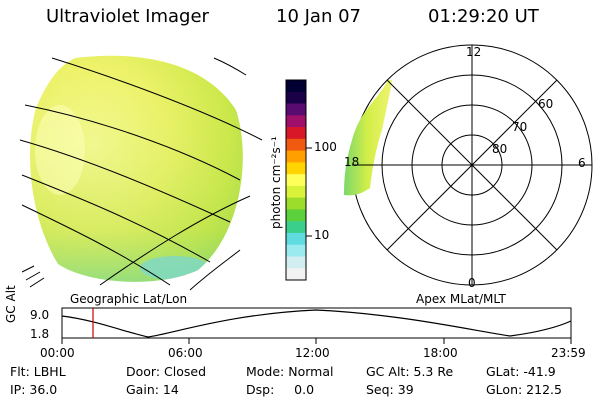 Image resolution: width=600 pixels, height=400 pixels. What do you see at coordinates (474, 52) in the screenshot?
I see `mlt-label-12: 12` at bounding box center [474, 52].